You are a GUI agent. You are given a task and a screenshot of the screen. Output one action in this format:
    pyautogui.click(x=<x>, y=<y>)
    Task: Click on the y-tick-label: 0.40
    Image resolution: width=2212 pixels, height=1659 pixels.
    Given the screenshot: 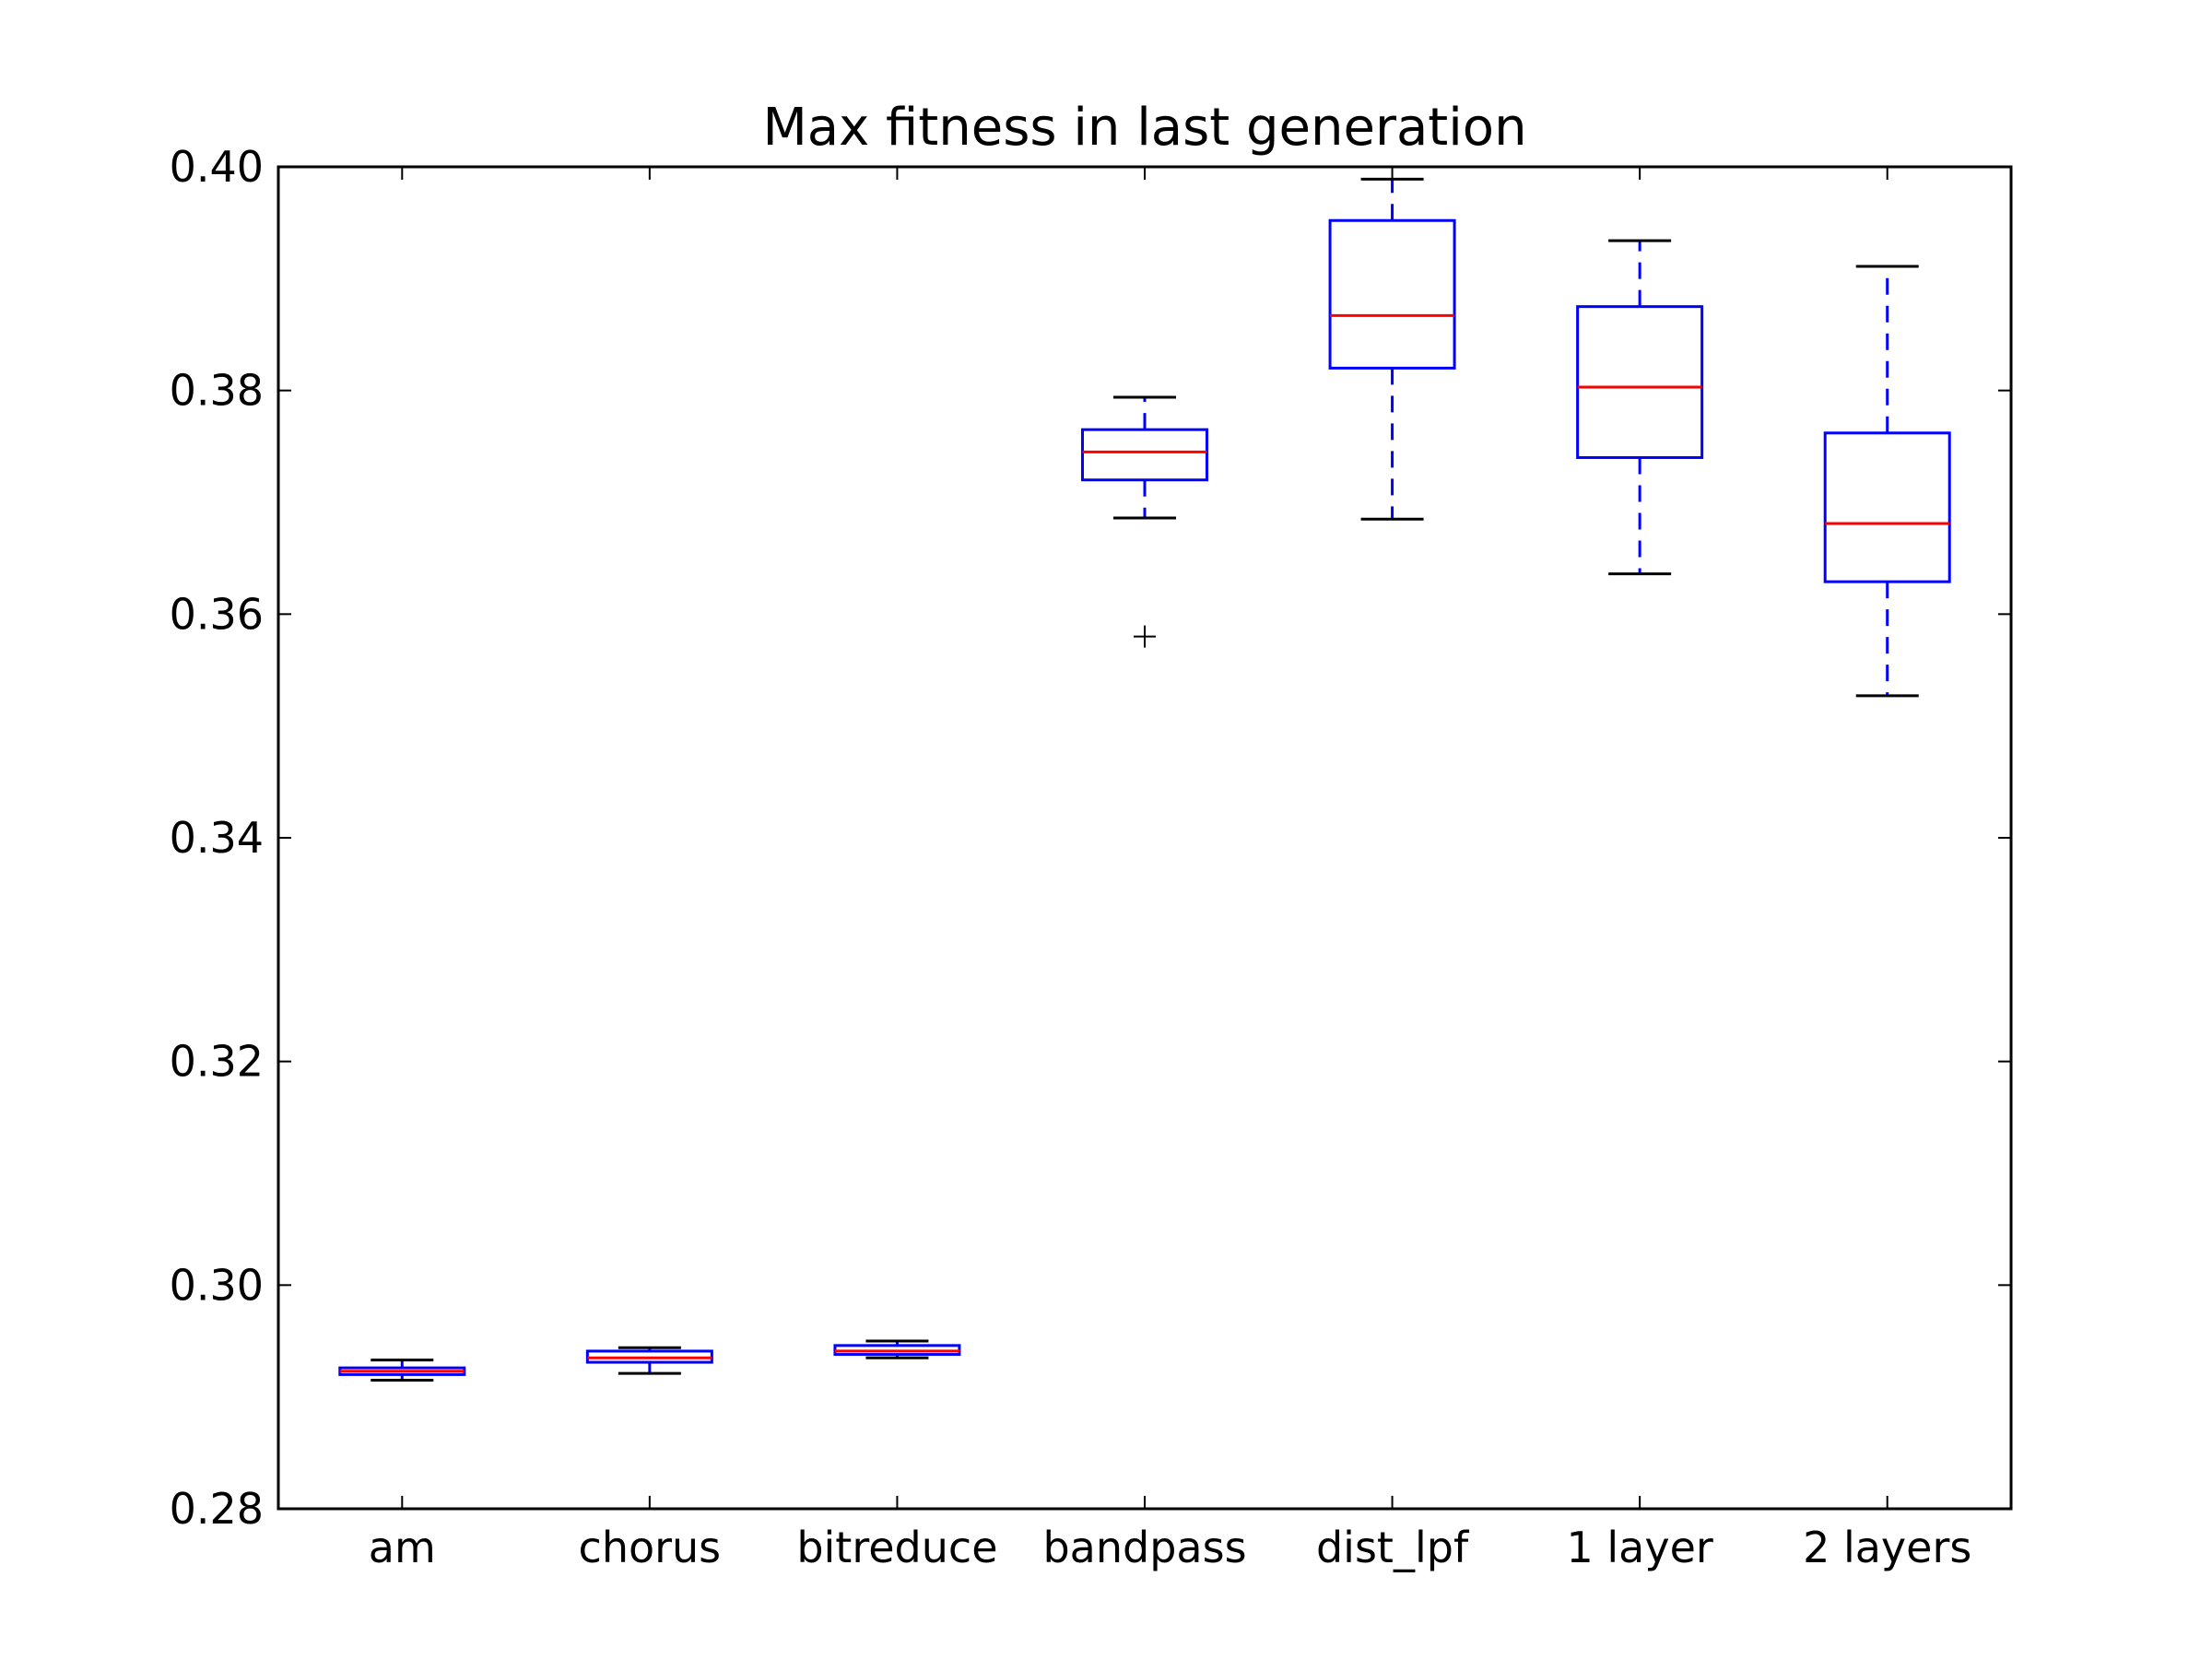 What is the action you would take?
    pyautogui.click(x=217, y=167)
    